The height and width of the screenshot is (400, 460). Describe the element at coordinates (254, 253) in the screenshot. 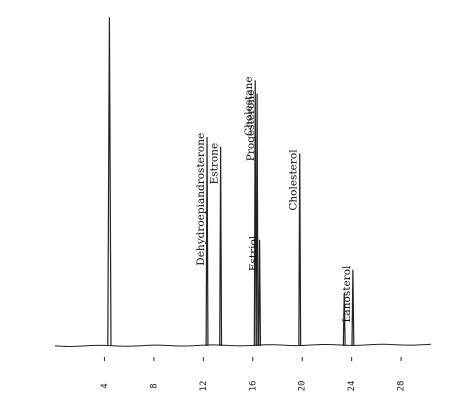

I see `peak-label-5: Estriol` at that location.